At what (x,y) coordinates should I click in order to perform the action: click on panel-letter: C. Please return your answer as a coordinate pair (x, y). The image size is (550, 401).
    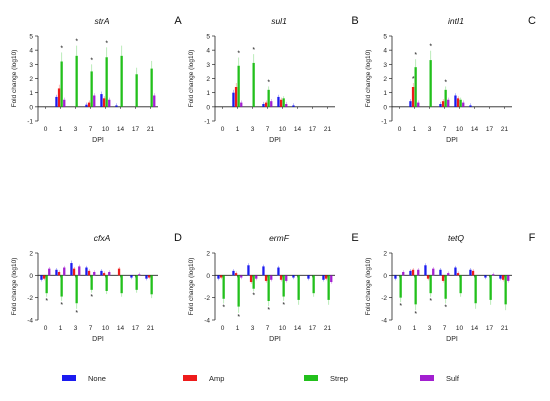
    Looking at the image, I should click on (532, 21).